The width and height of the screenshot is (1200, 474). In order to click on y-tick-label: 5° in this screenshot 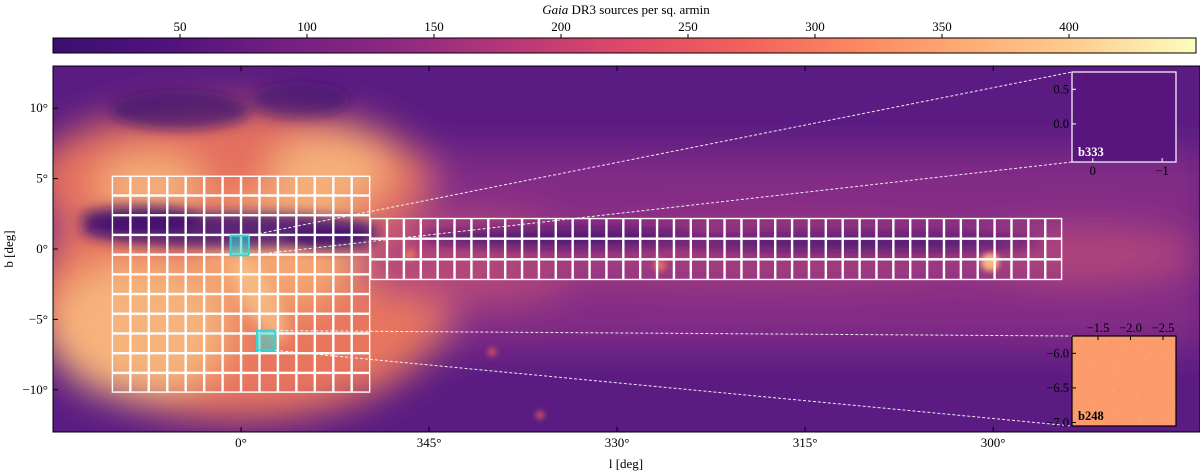, I will do `click(42, 178)`.